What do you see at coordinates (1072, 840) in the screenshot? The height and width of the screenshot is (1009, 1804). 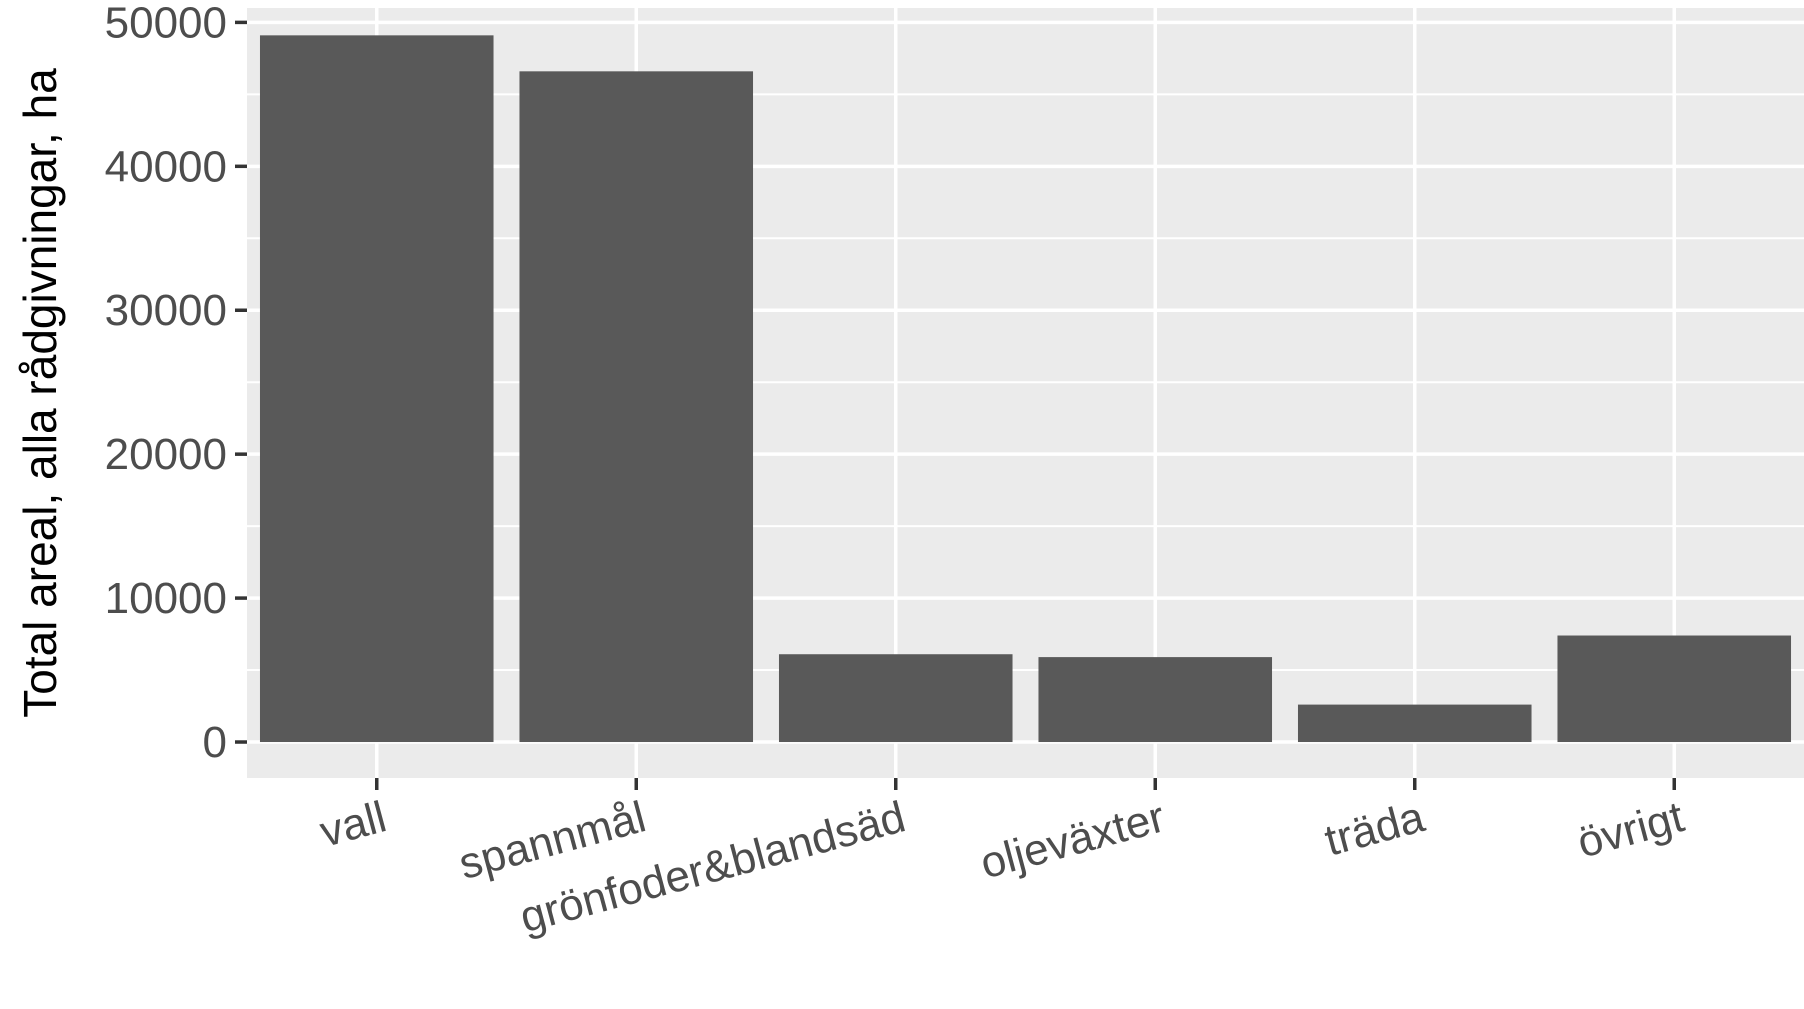 I see `x-tick-label: oljeväxter` at bounding box center [1072, 840].